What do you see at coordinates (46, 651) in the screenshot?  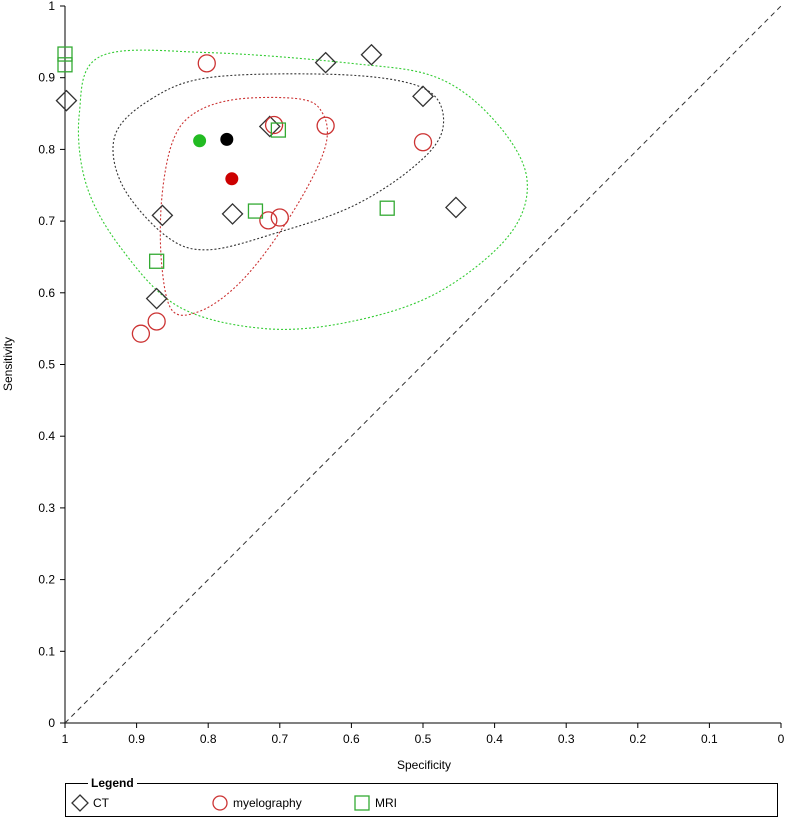 I see `y-tick-label: 0.1` at bounding box center [46, 651].